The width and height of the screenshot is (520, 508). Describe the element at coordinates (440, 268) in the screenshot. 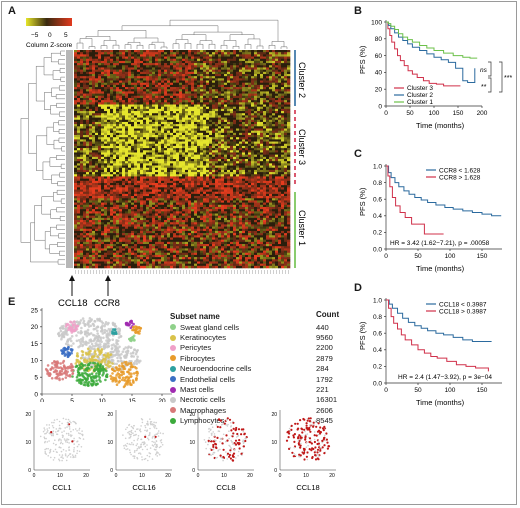

I see `c-xlabel: Time (months)` at that location.